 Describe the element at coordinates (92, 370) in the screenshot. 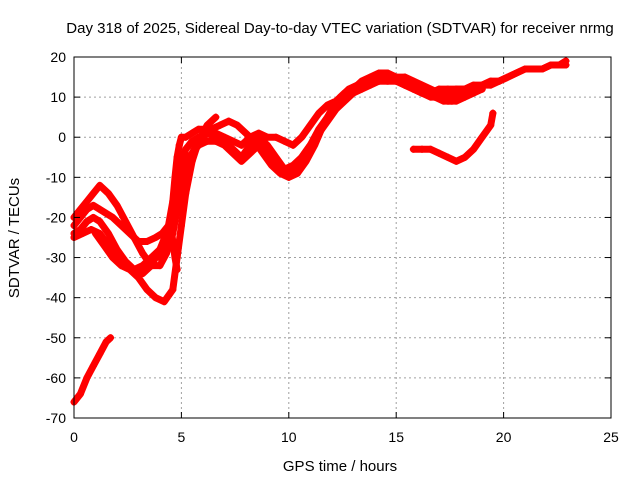

I see `series-track-low-start` at that location.